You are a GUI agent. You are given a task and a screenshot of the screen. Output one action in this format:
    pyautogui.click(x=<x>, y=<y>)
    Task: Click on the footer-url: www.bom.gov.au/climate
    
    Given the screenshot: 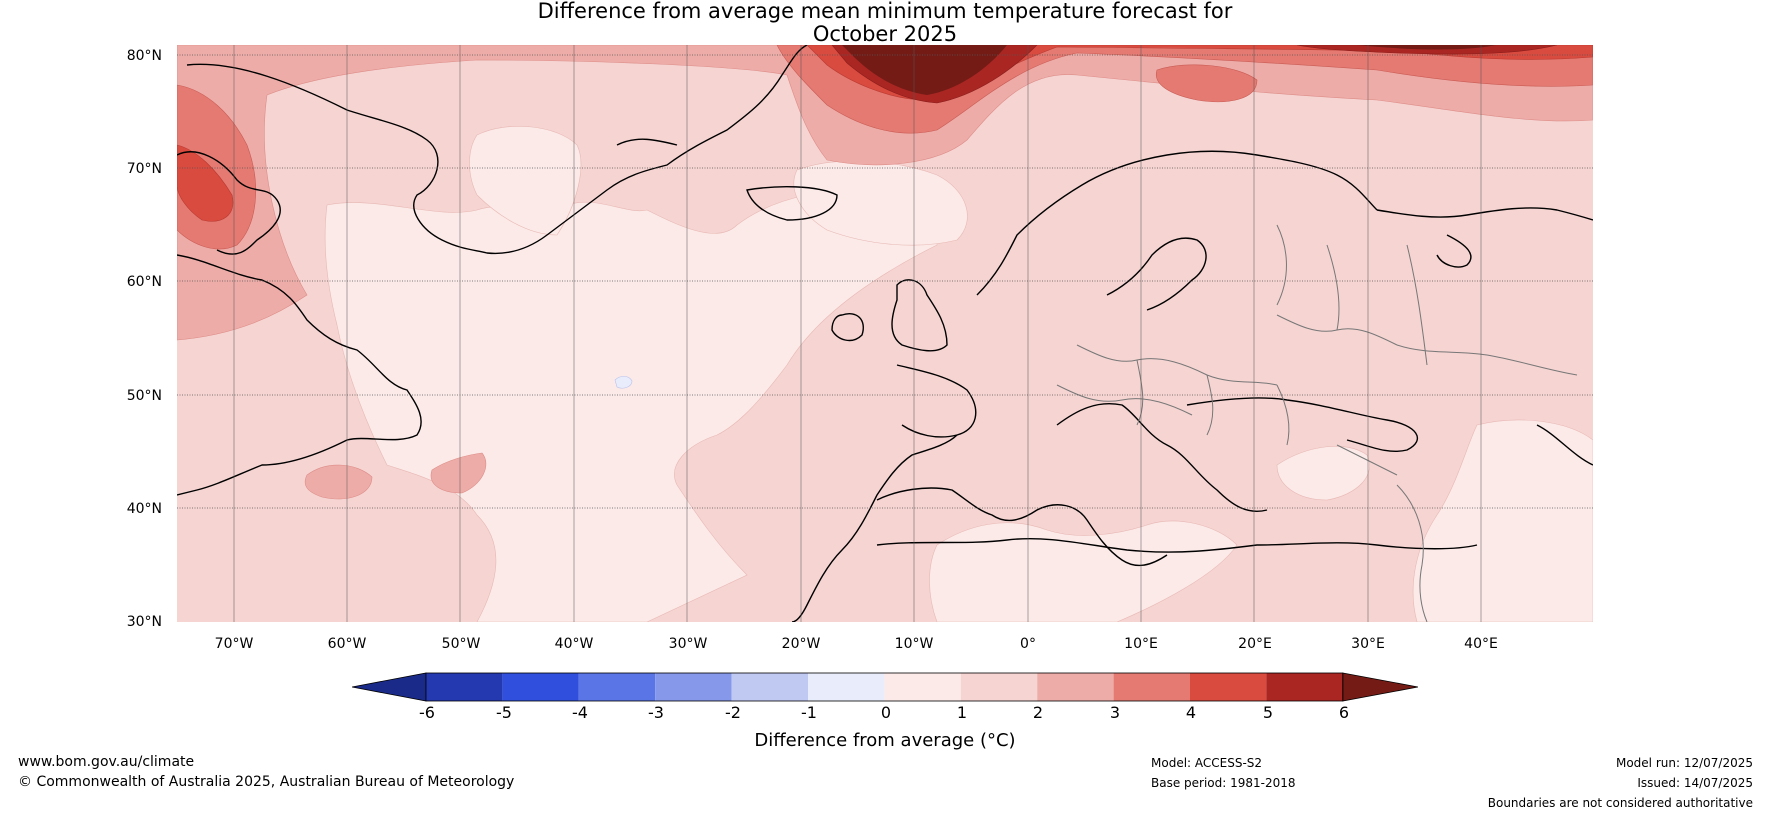 What is the action you would take?
    pyautogui.click(x=106, y=762)
    